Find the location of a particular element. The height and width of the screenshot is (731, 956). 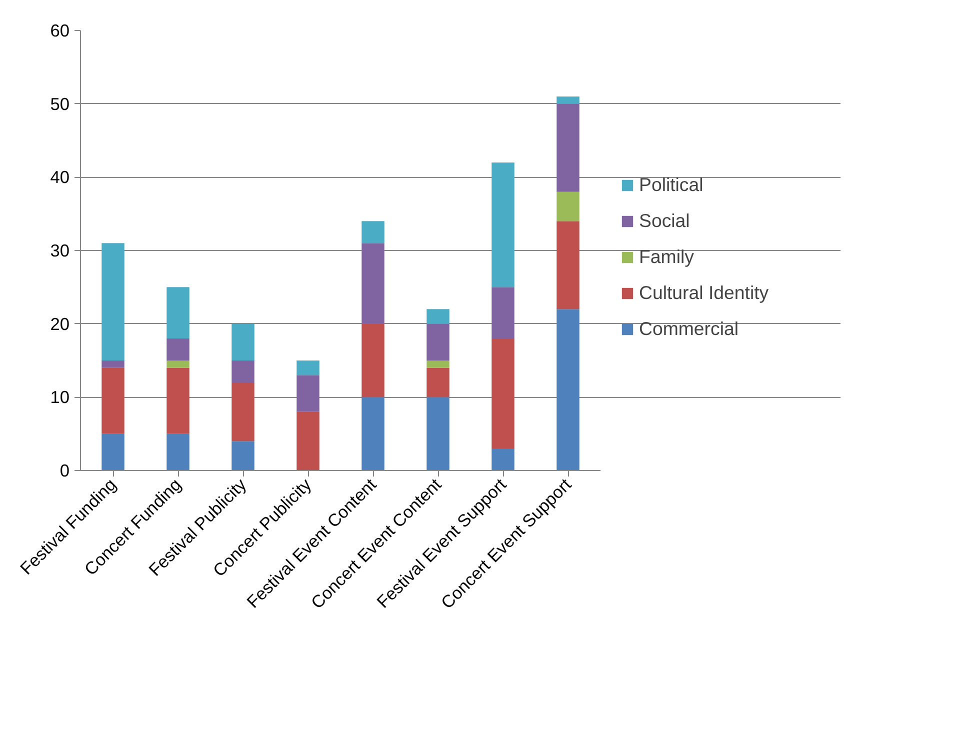

y-tick-label: 50 is located at coordinates (60, 104).